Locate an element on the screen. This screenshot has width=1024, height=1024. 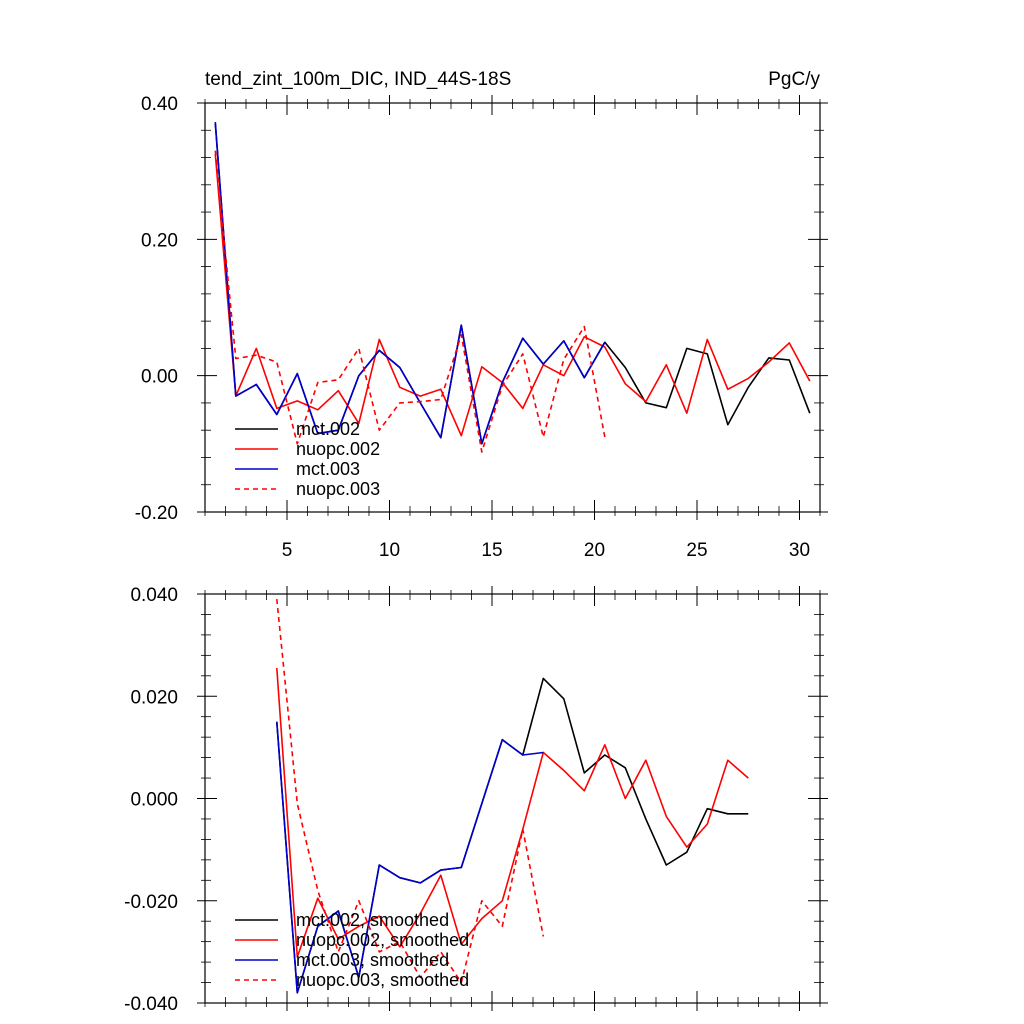
y-tick-label: 0.40 is located at coordinates (159, 104).